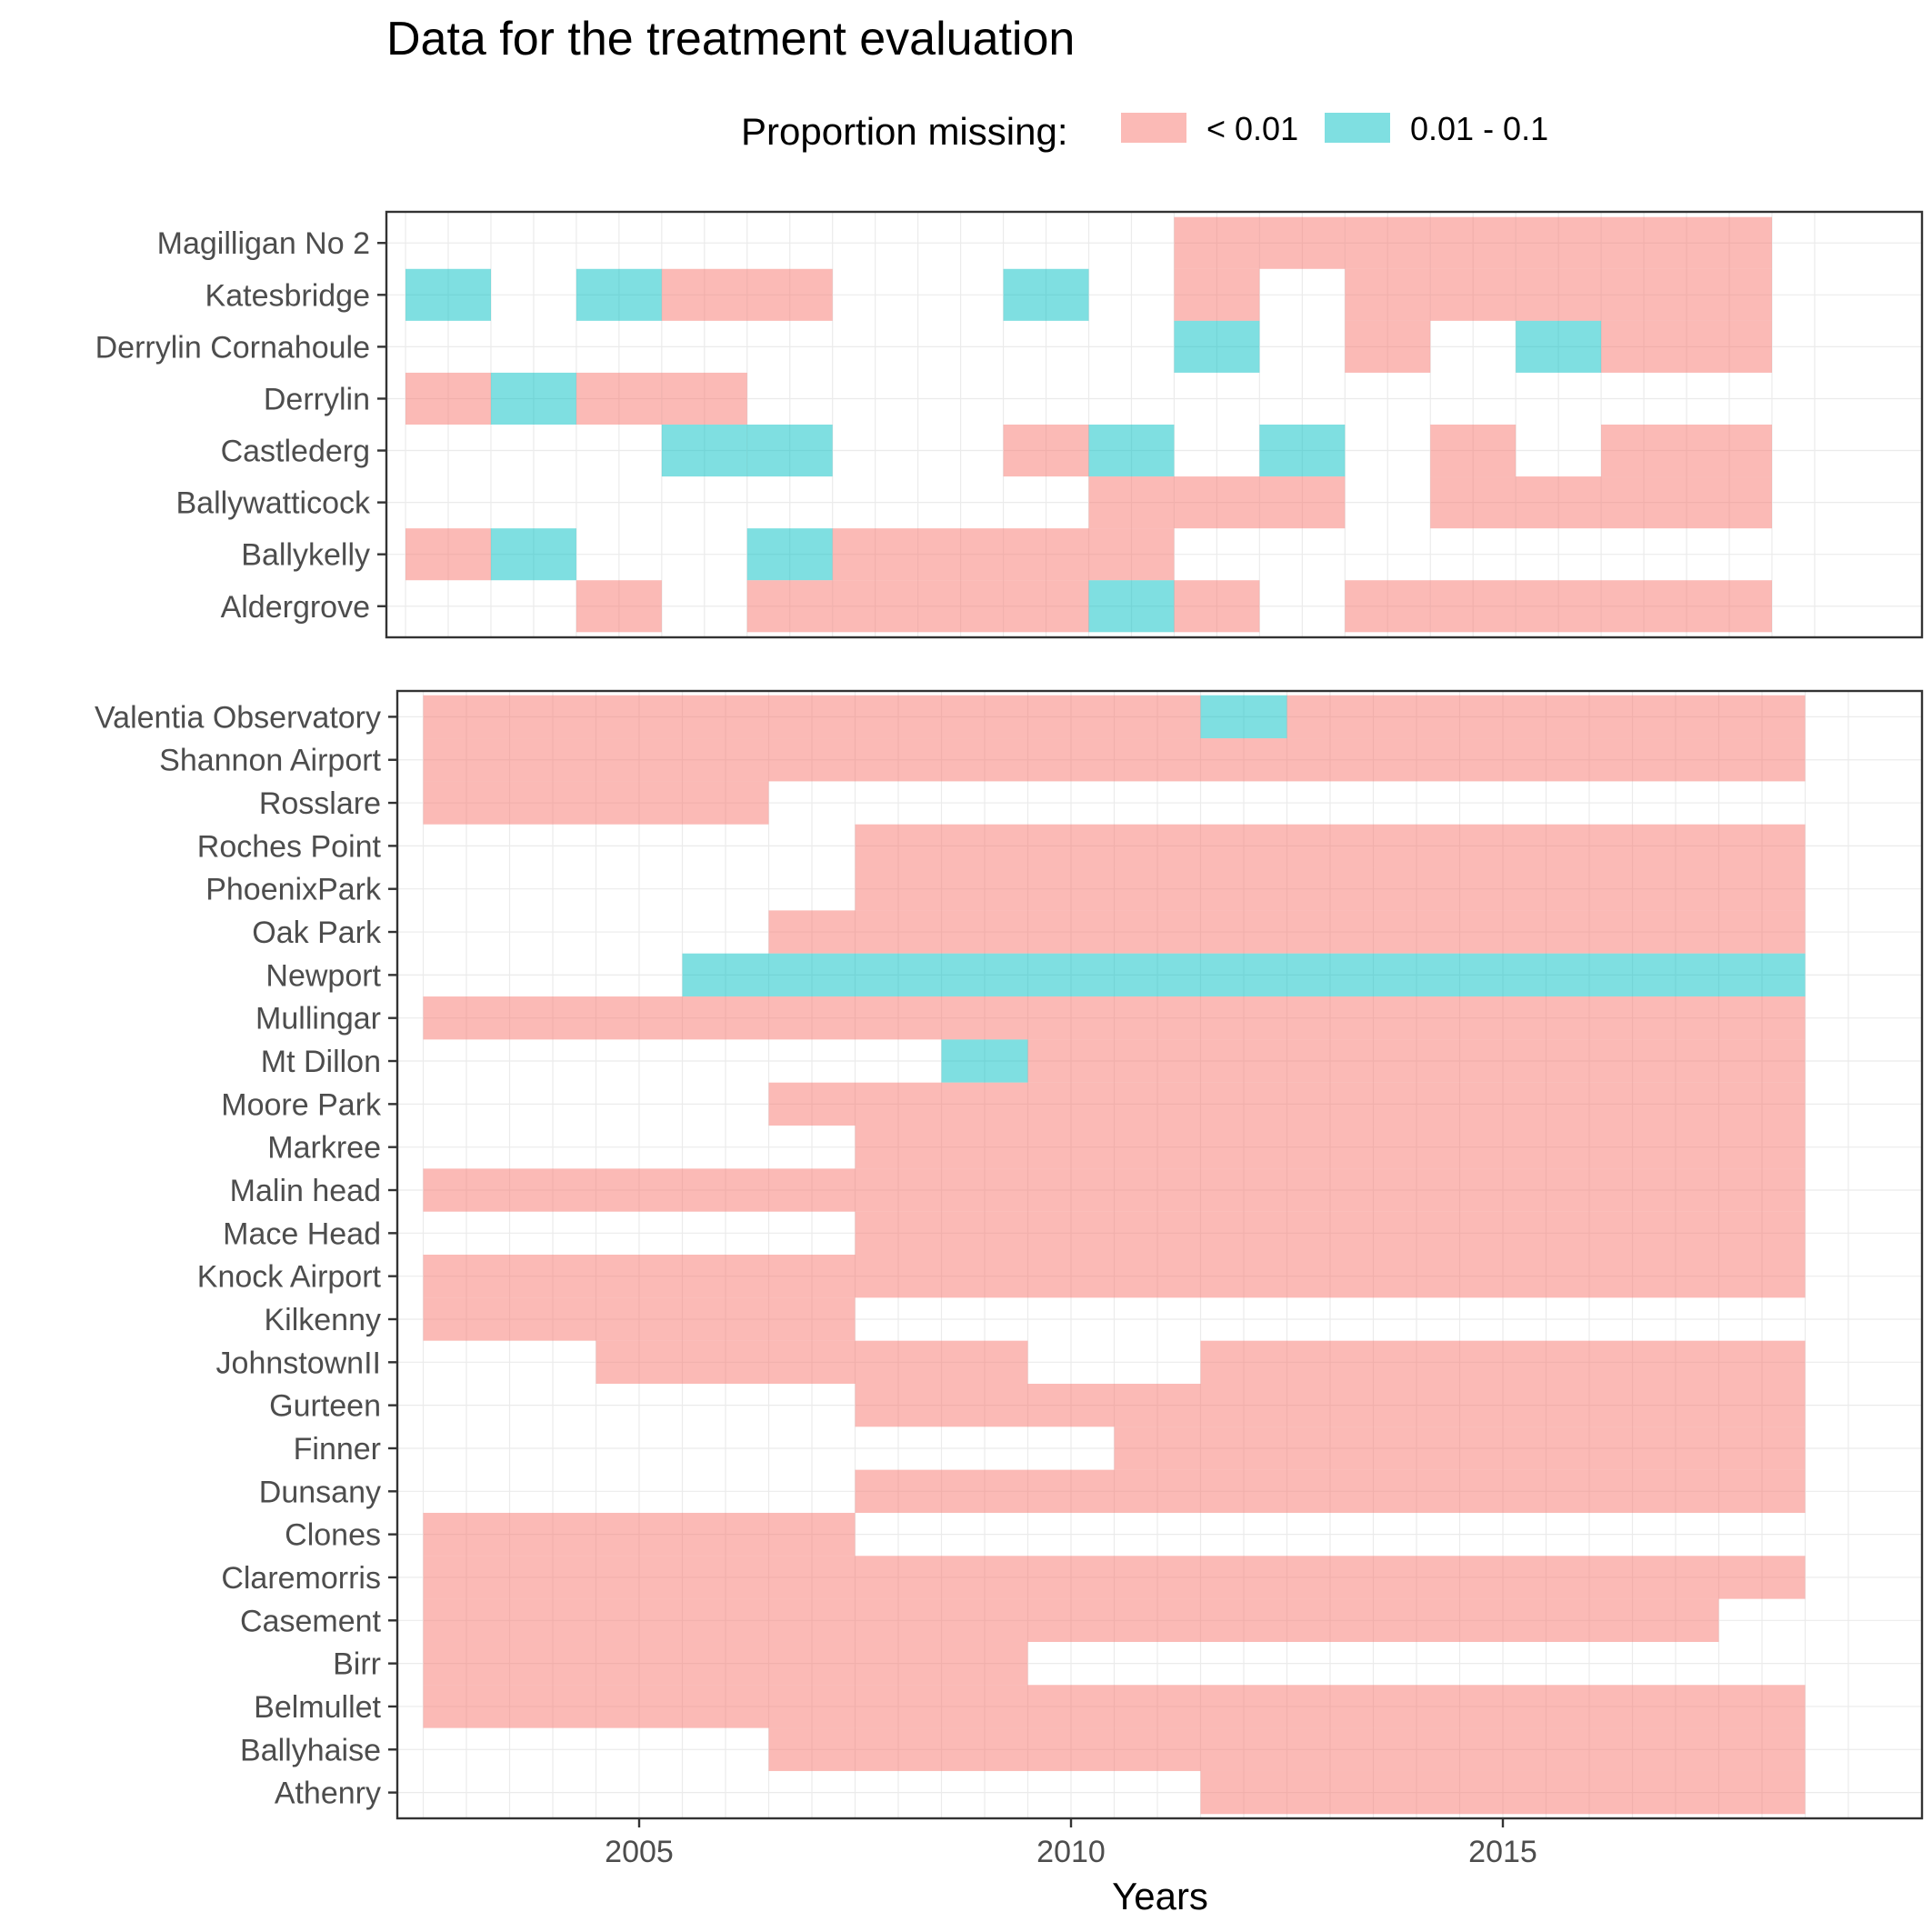  Describe the element at coordinates (1762, 1792) in the screenshot. I see `cell-athenry-2018` at that location.